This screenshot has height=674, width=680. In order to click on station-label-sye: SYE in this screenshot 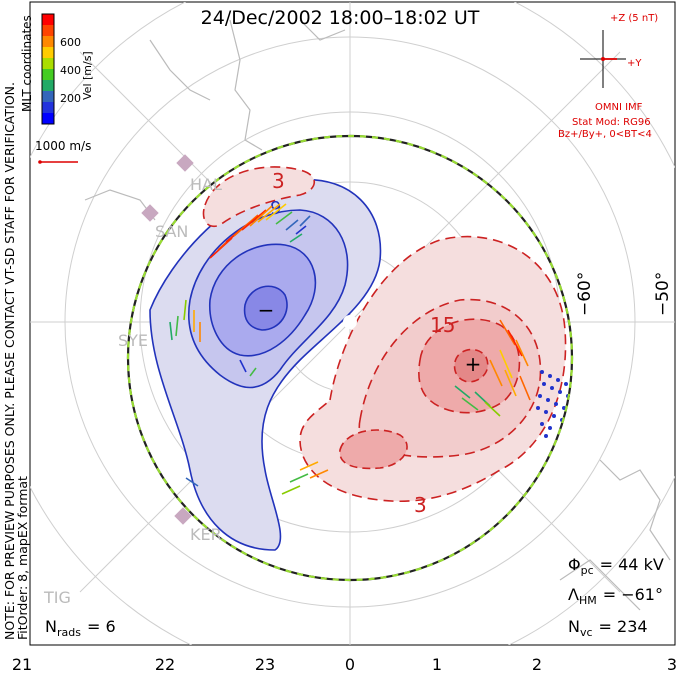, I will do `click(133, 340)`.